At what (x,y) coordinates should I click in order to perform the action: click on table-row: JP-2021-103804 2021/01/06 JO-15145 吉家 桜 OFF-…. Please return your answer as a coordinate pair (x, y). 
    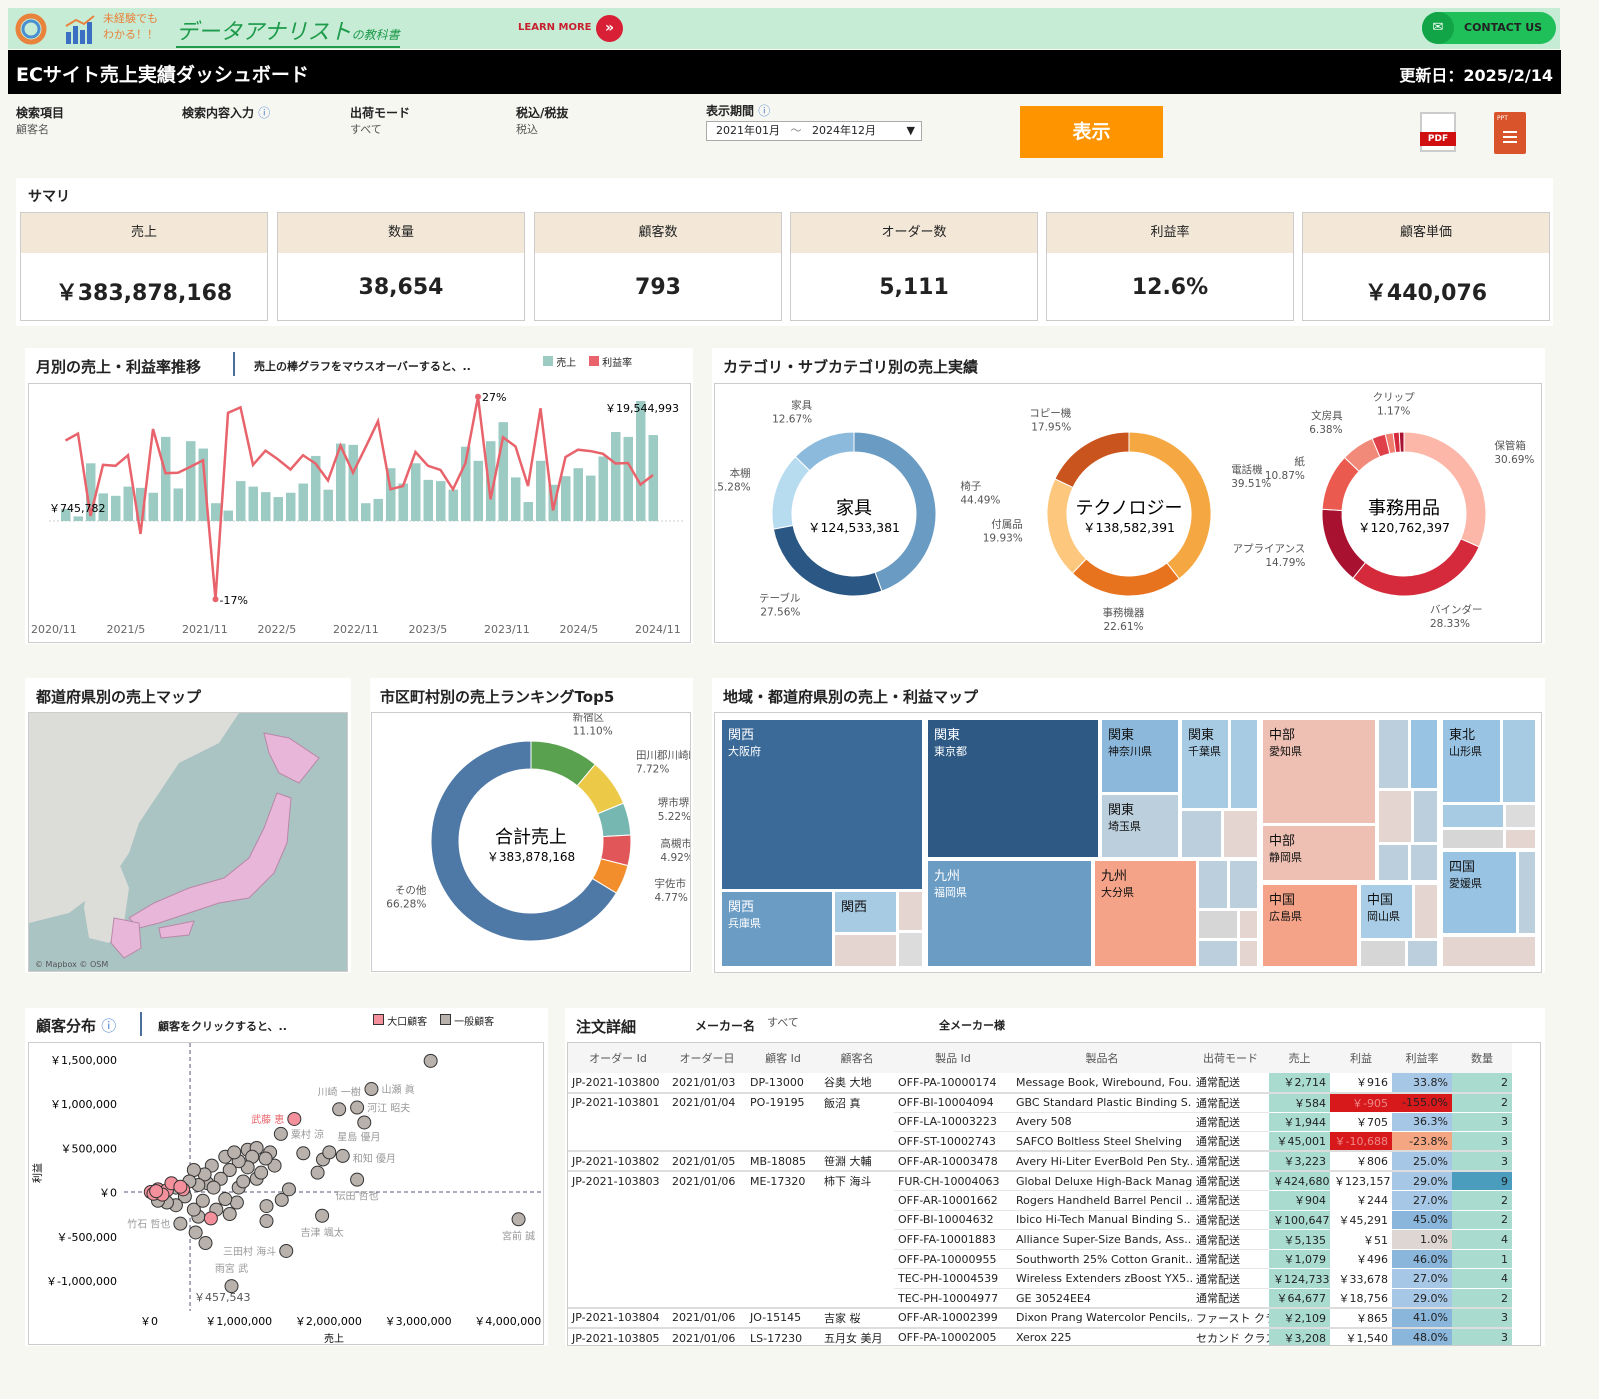
    Looking at the image, I should click on (1040, 1318).